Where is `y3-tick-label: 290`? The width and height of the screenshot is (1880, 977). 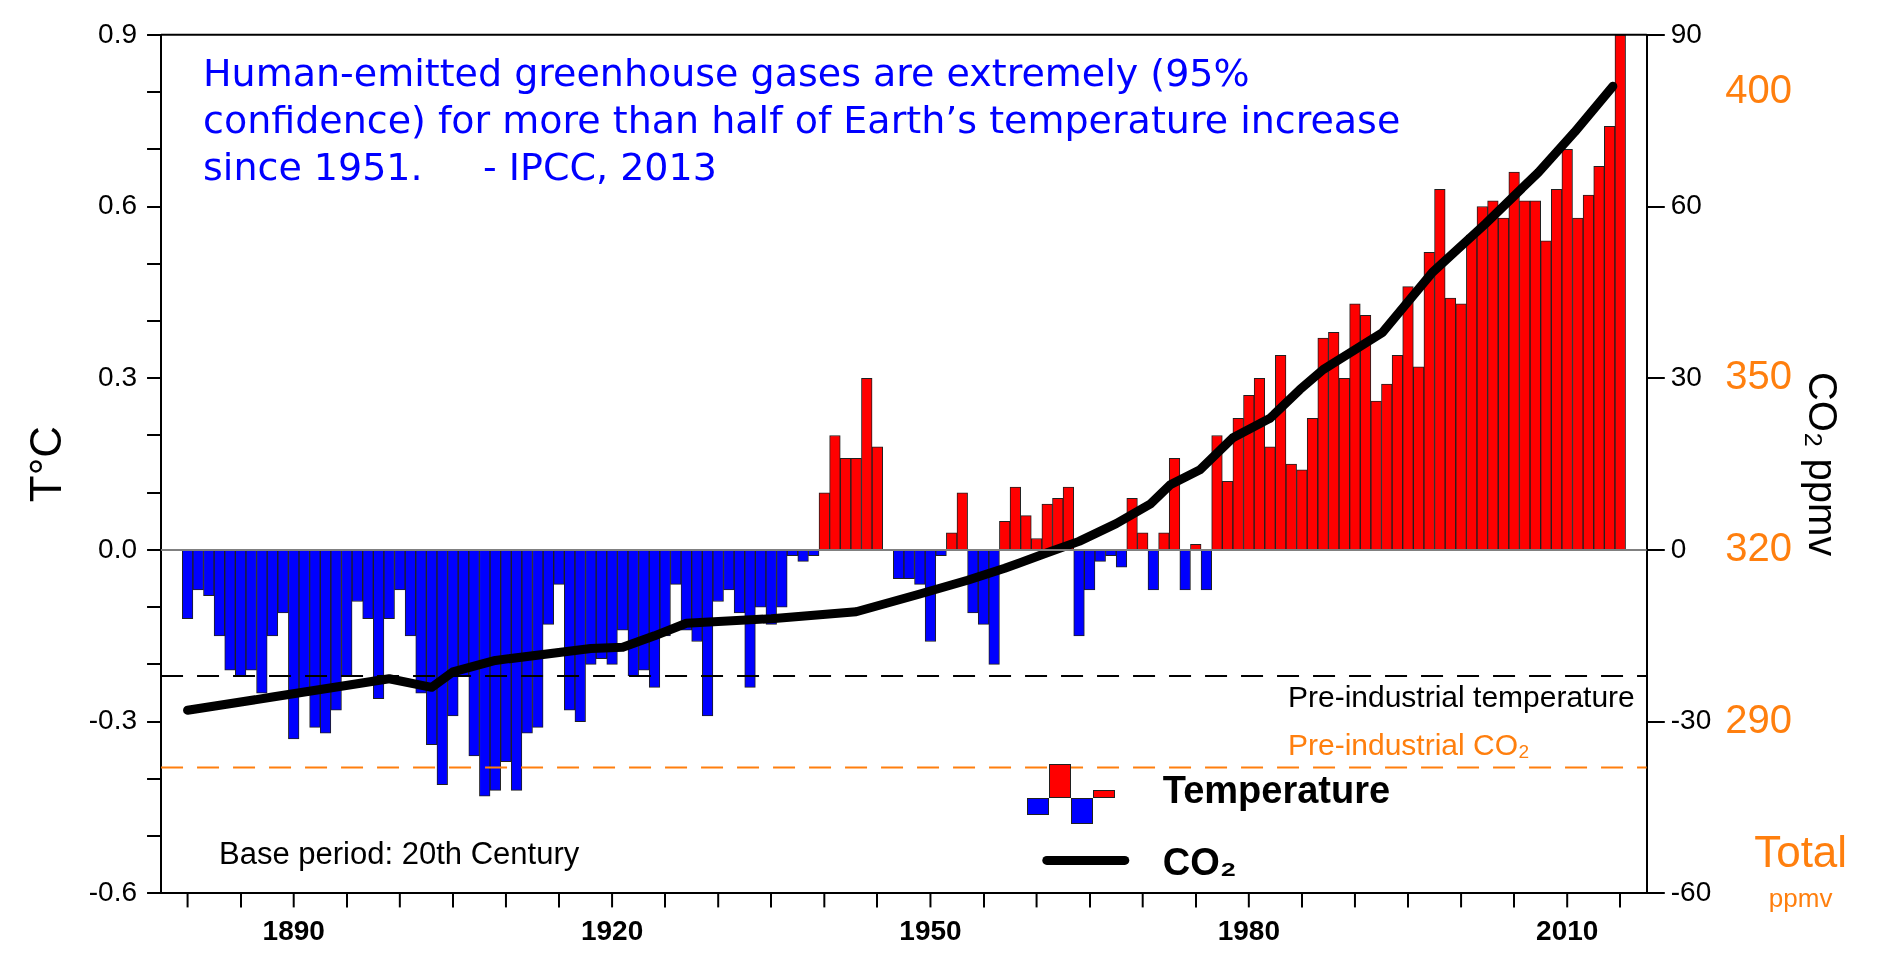
y3-tick-label: 290 is located at coordinates (1759, 718).